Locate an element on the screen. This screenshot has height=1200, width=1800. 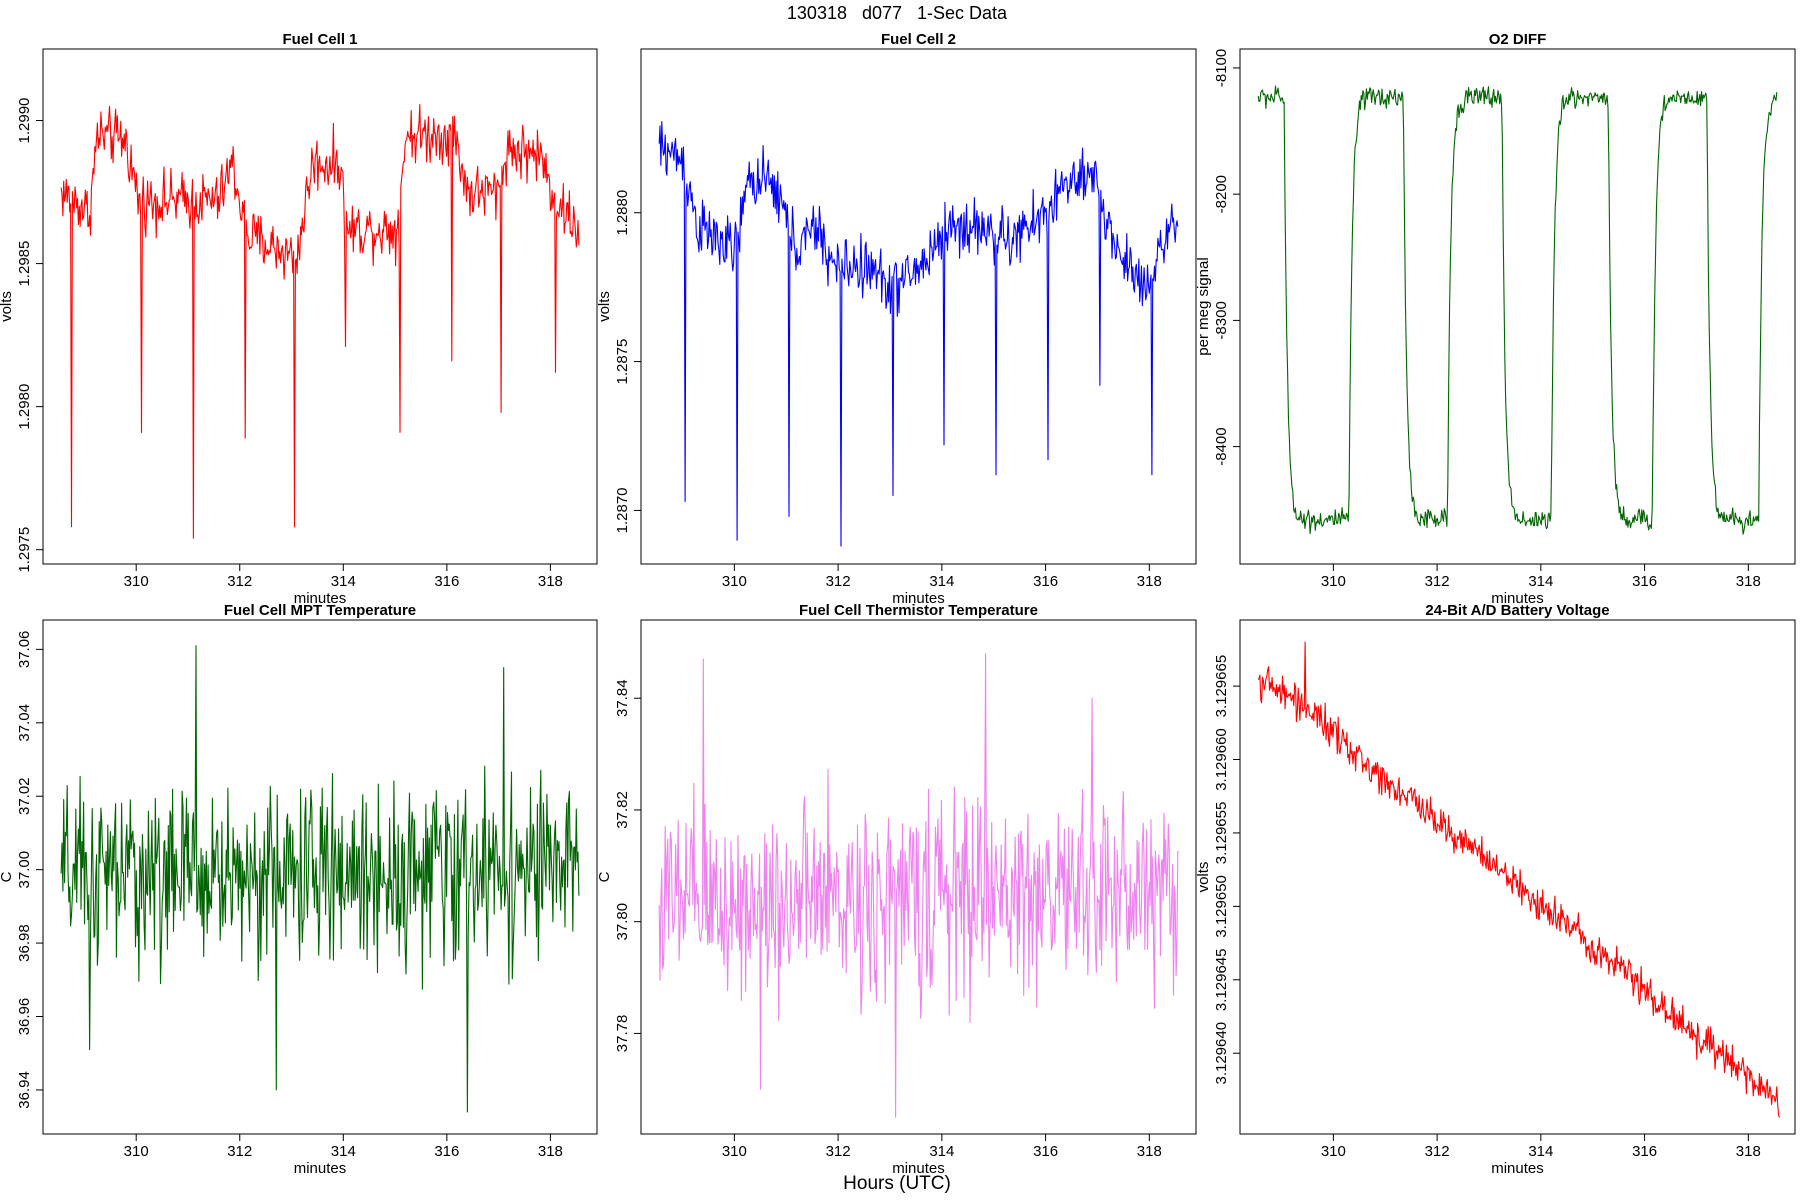
y-tick-label: 37.80 is located at coordinates (622, 922).